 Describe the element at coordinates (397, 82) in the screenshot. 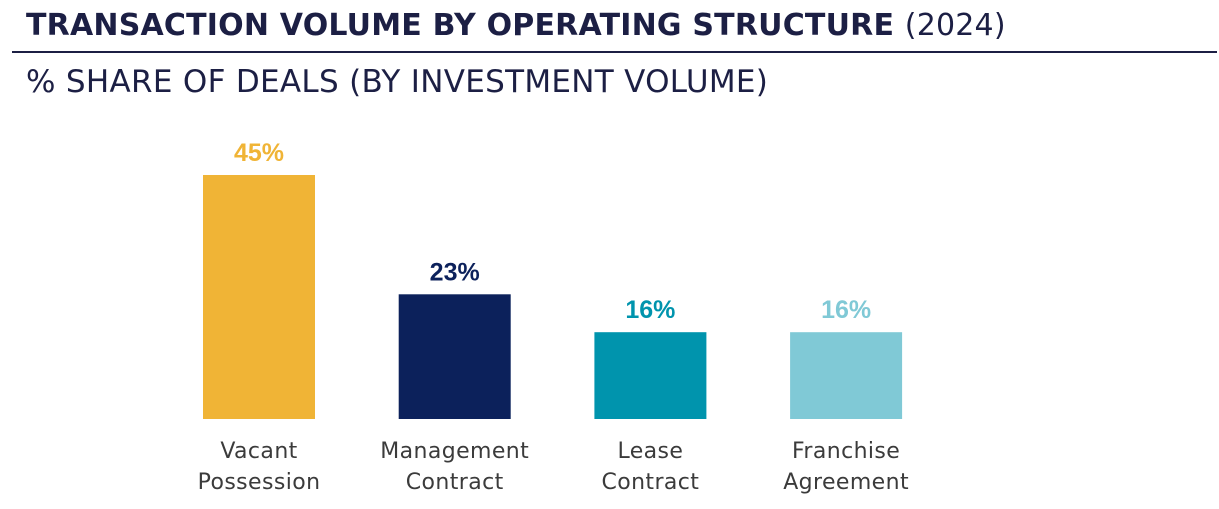

I see `chart-subtitle: % SHARE OF DEALS (BY INVESTMENT VOLUME)` at that location.